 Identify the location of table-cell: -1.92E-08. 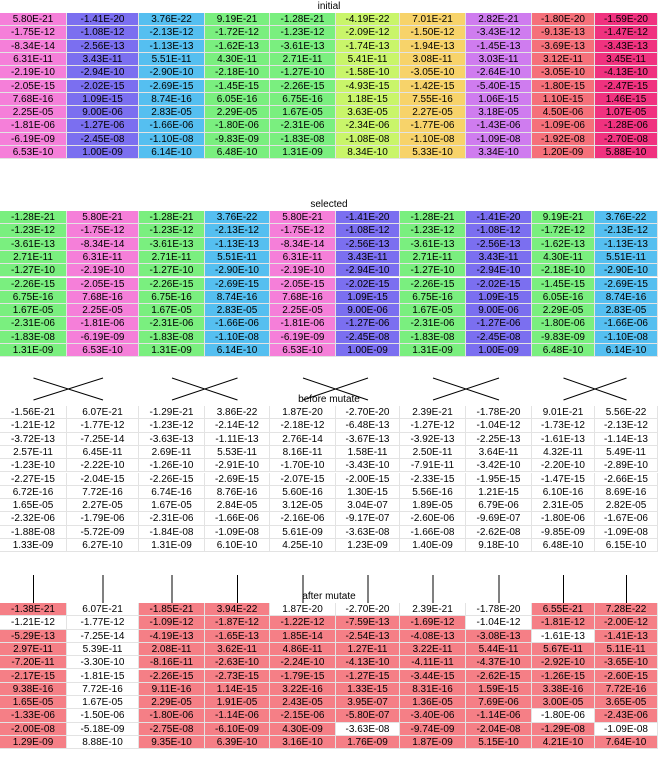
(563, 139).